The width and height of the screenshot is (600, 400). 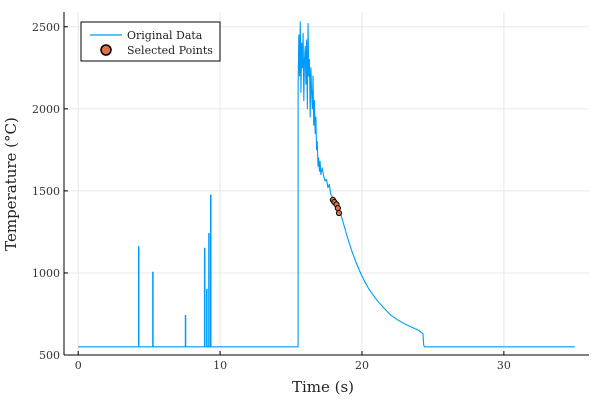 What do you see at coordinates (362, 365) in the screenshot?
I see `x-tick-label: 20` at bounding box center [362, 365].